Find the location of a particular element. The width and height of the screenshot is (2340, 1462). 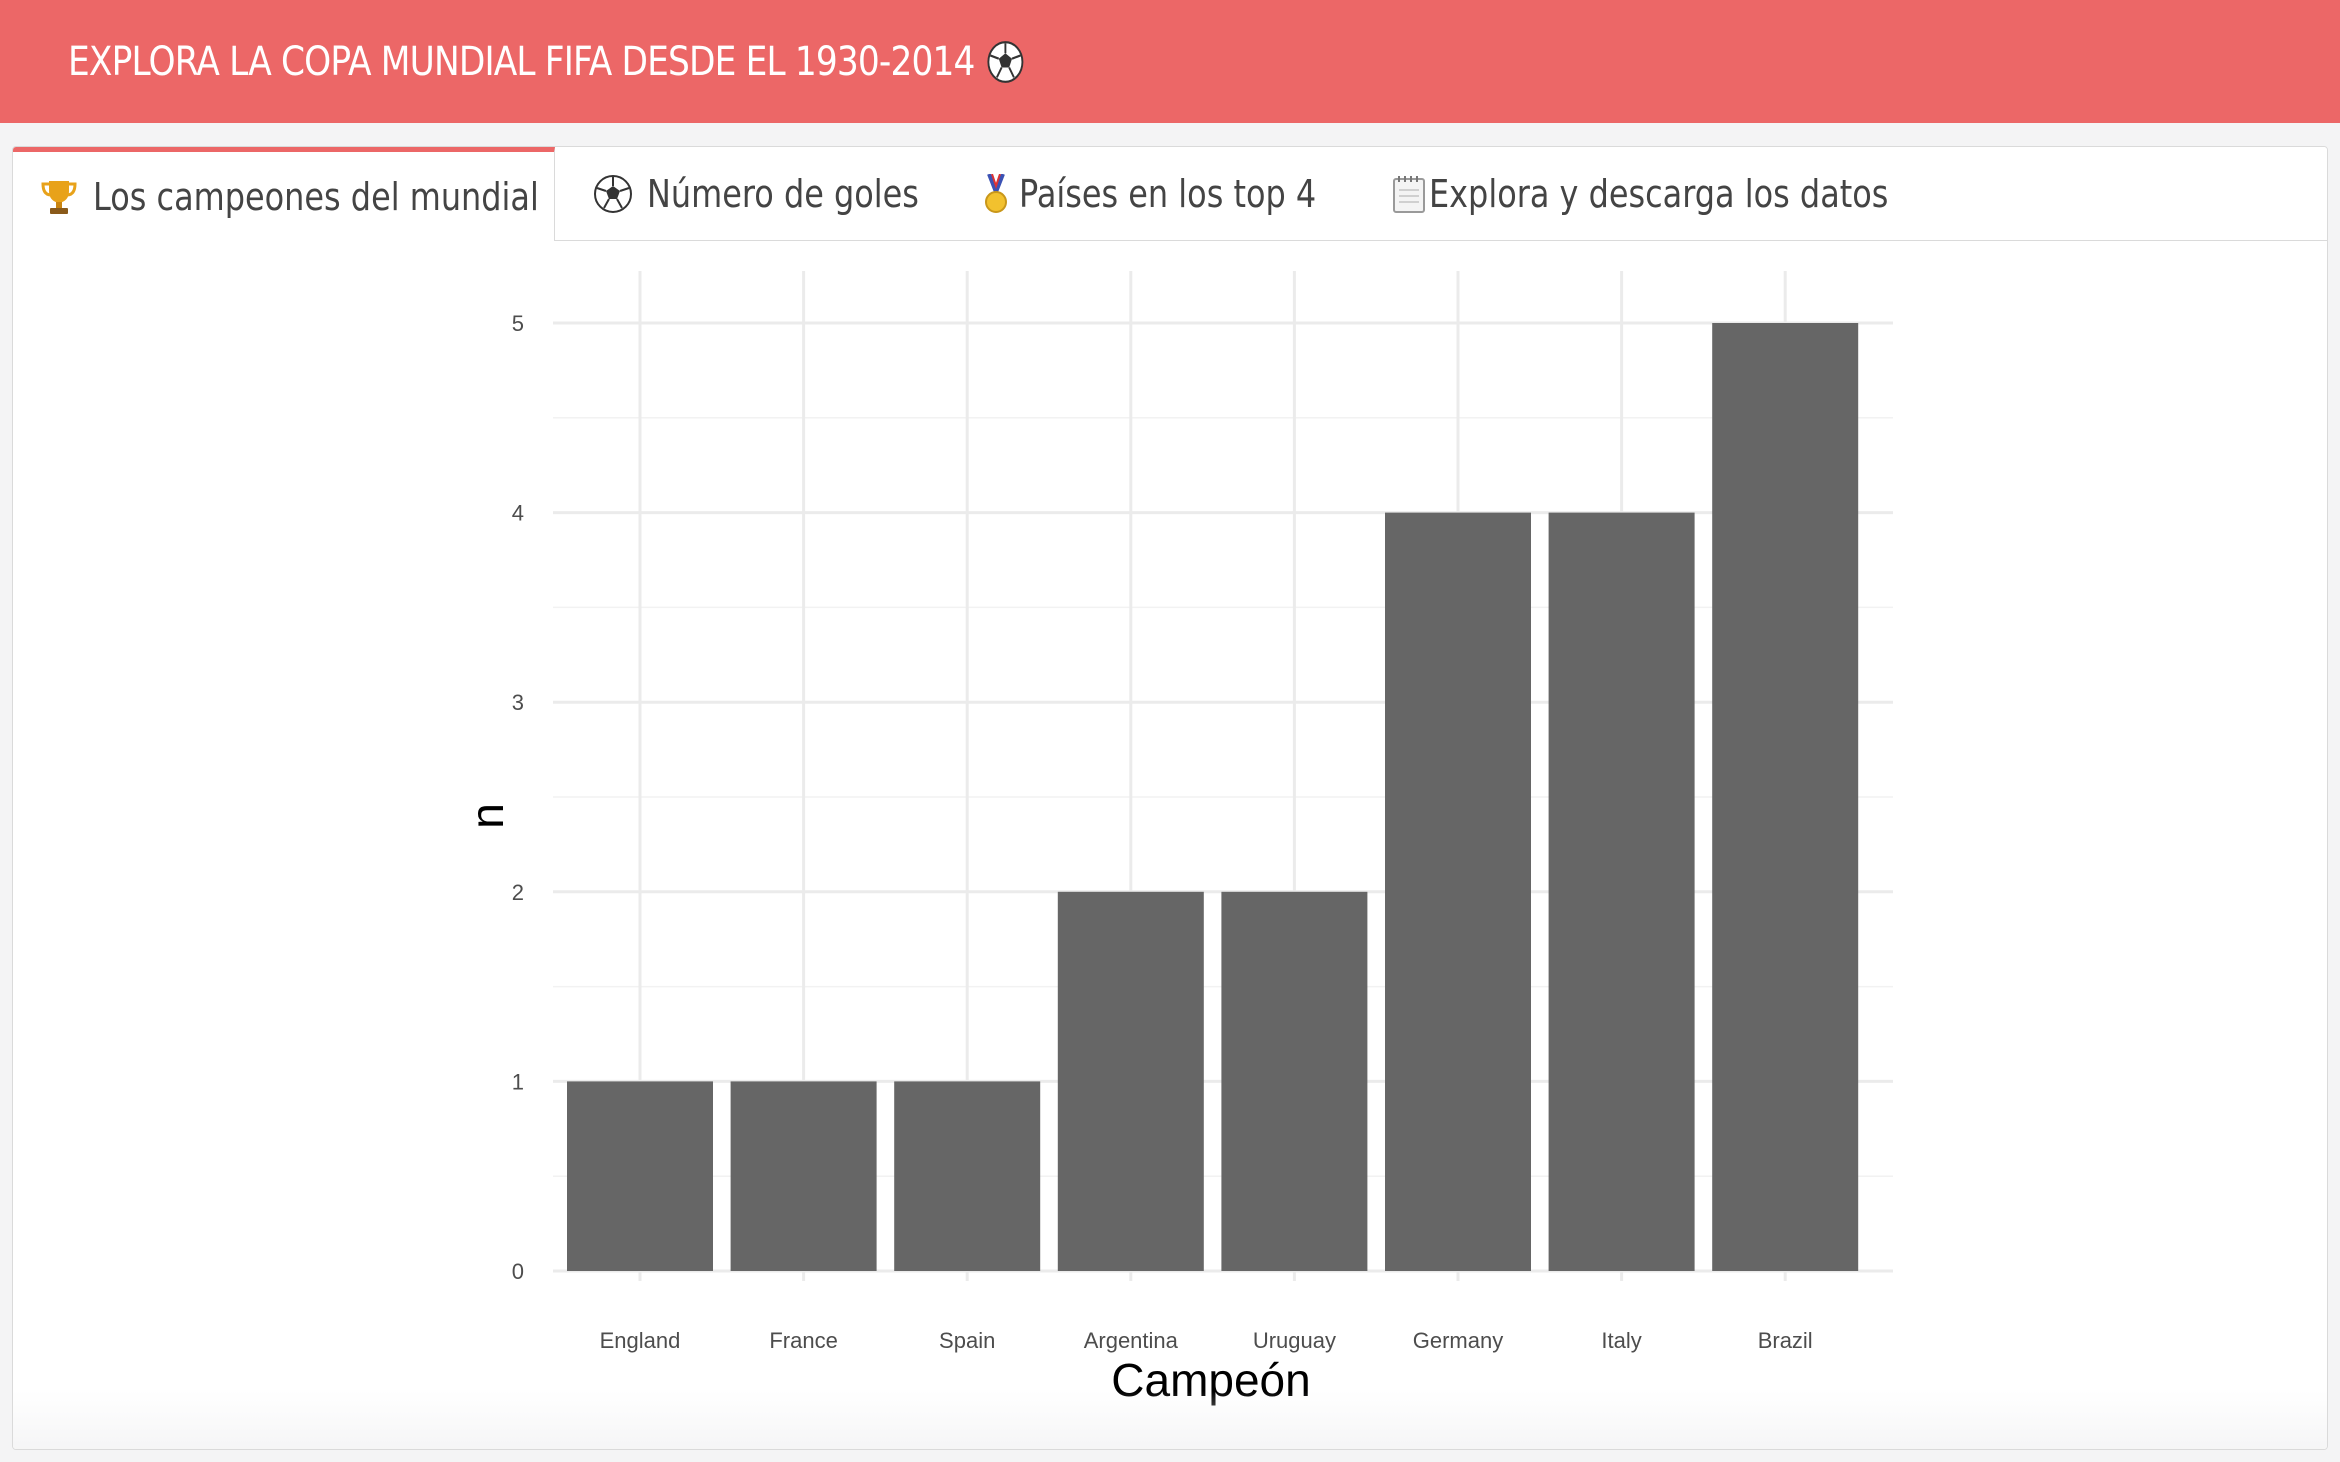

bar-brazil is located at coordinates (1785, 797).